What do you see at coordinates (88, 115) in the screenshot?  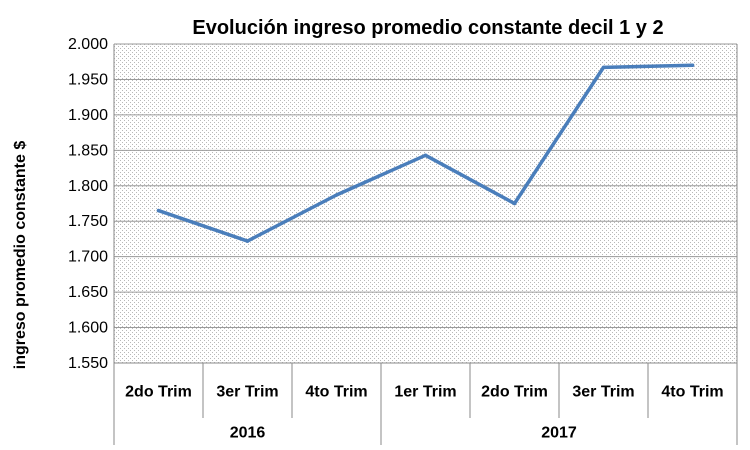 I see `y-tick-label: 1.900` at bounding box center [88, 115].